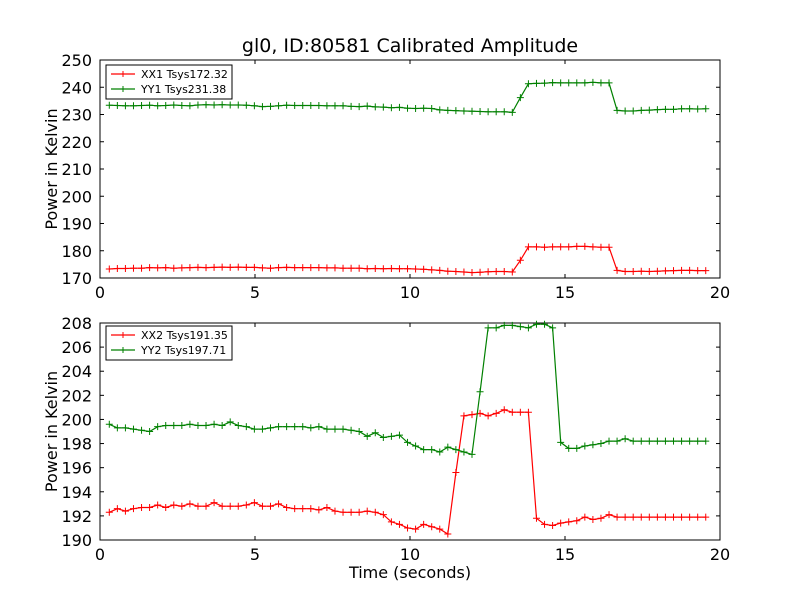 Image resolution: width=800 pixels, height=604 pixels. I want to click on y-tick-label: 180, so click(76, 251).